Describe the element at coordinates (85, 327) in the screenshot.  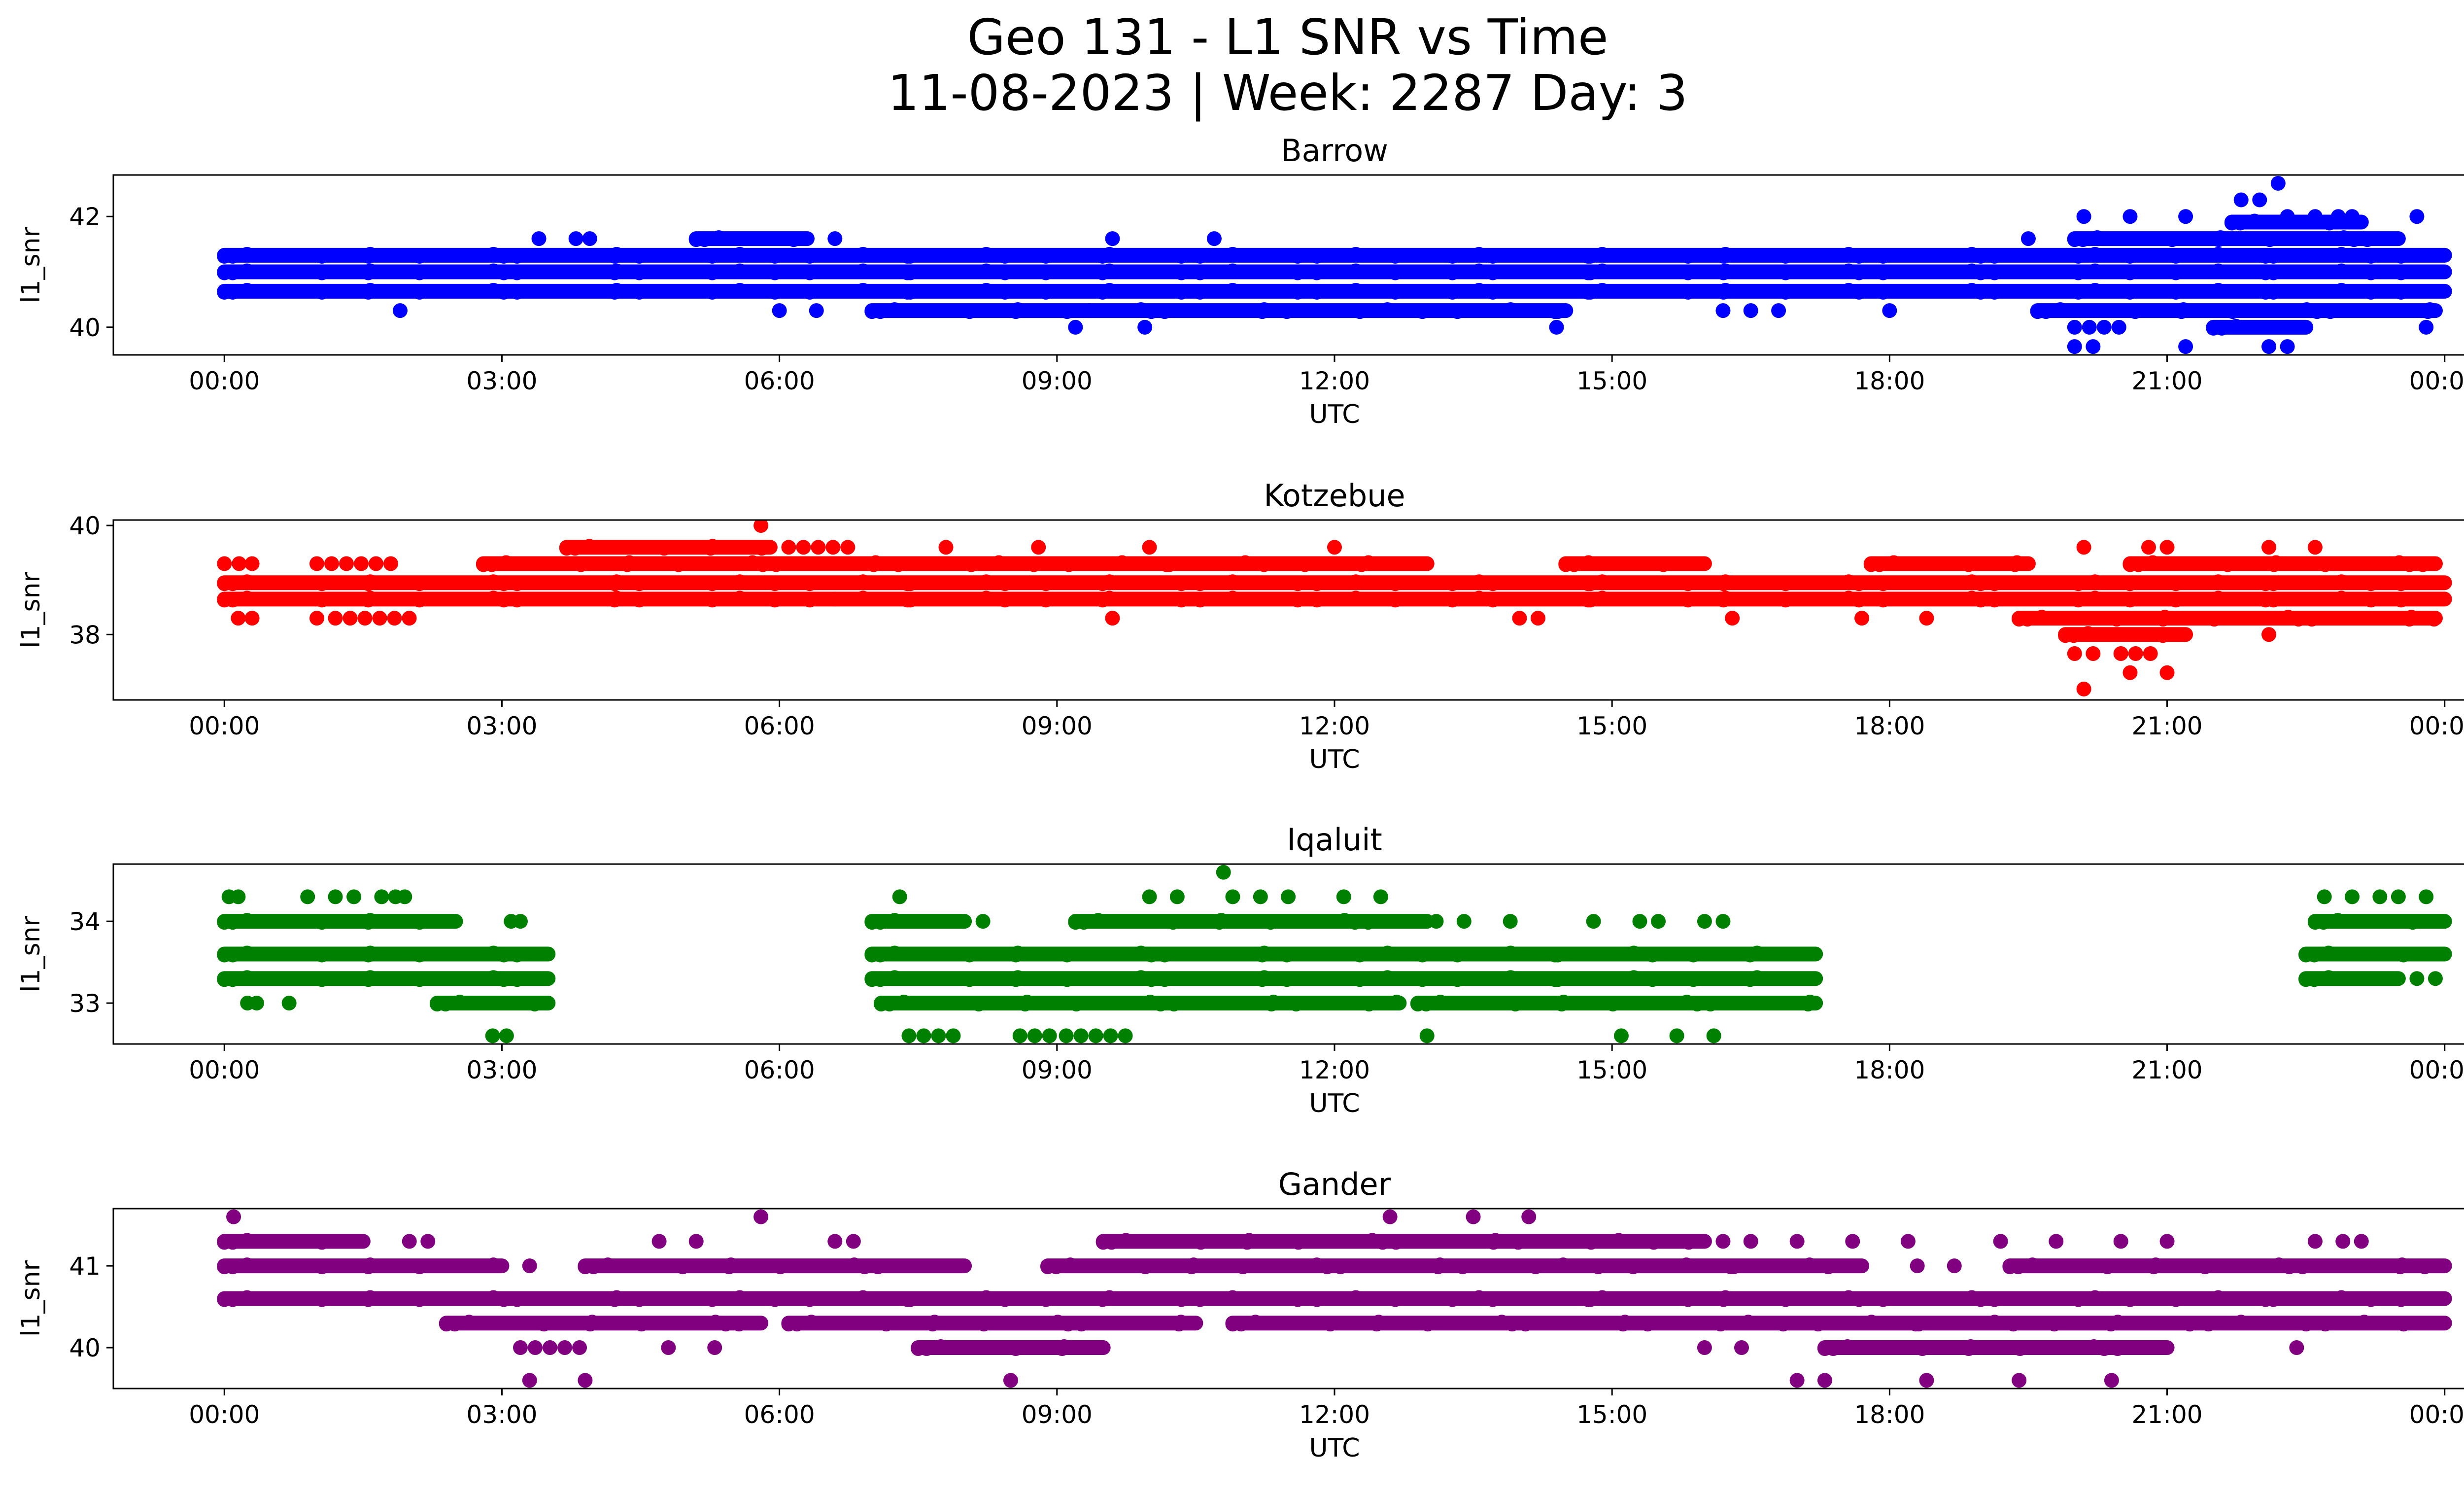
I see `y-tick-label: 40` at that location.